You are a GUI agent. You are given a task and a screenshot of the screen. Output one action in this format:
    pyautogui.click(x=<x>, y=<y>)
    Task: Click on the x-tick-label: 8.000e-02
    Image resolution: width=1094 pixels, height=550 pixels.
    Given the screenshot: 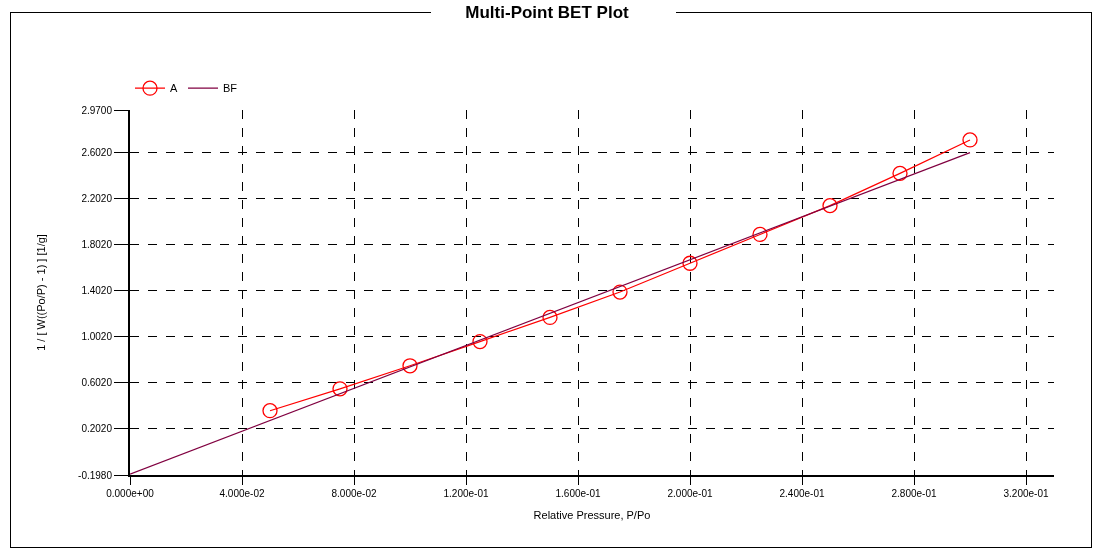 What is the action you would take?
    pyautogui.click(x=354, y=493)
    